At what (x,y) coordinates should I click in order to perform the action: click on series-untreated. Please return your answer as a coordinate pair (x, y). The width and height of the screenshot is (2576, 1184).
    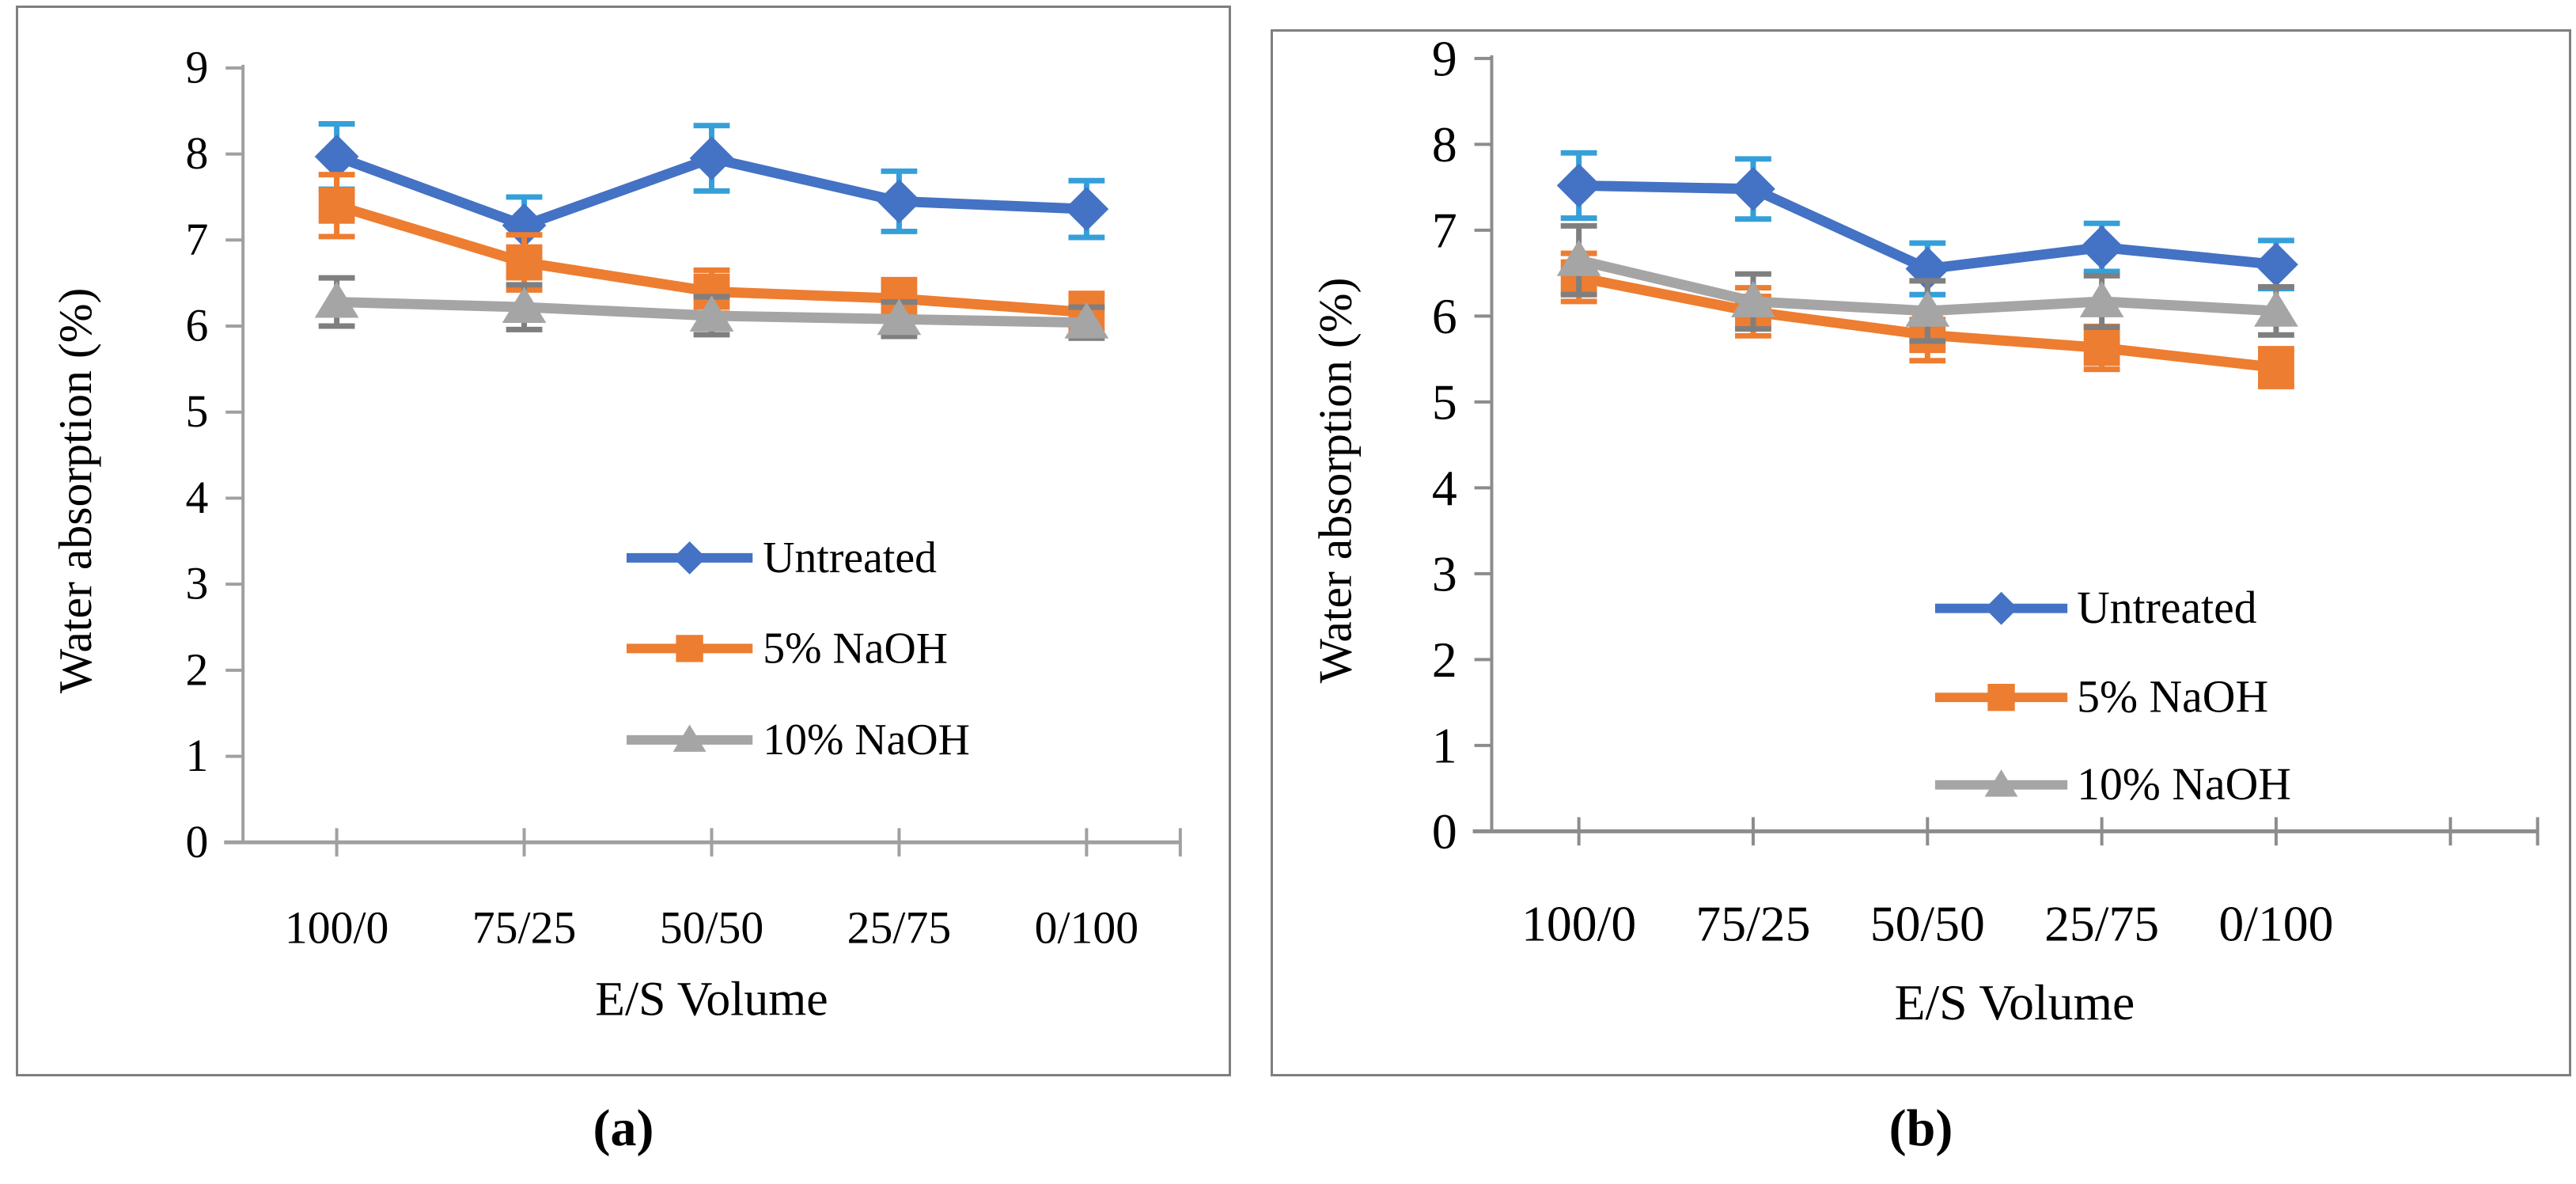
    Looking at the image, I should click on (1927, 224).